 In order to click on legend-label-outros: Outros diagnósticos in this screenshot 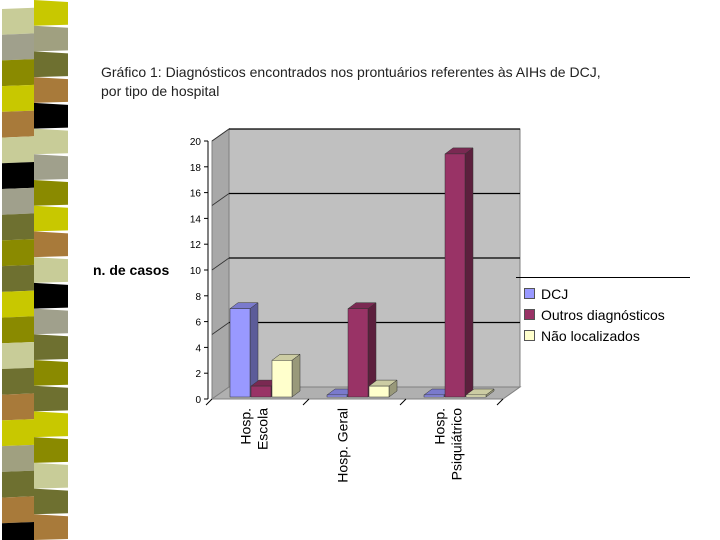, I will do `click(603, 314)`.